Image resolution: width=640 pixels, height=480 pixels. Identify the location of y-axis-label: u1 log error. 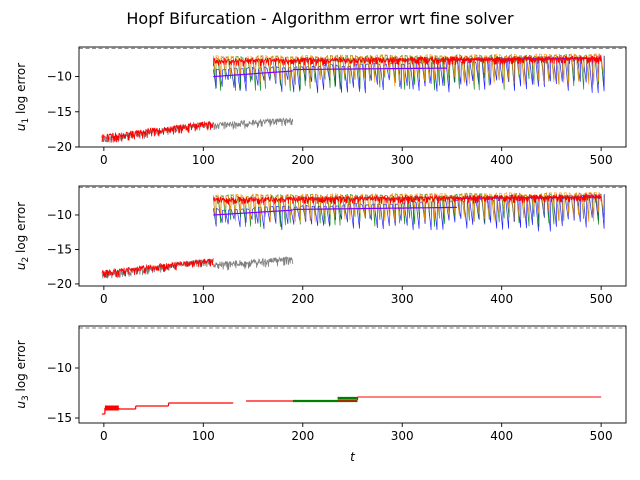
(22, 97).